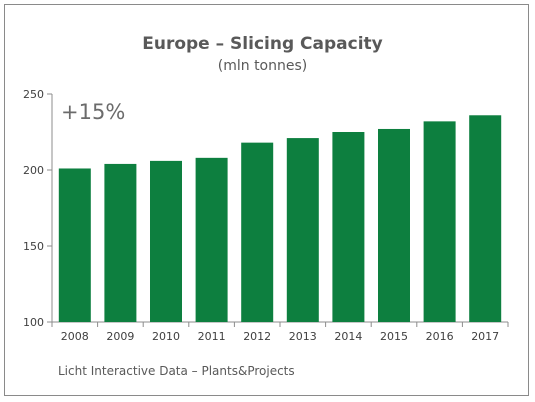 Image resolution: width=535 pixels, height=402 pixels. I want to click on x-tick-label-2008: 2008, so click(75, 336).